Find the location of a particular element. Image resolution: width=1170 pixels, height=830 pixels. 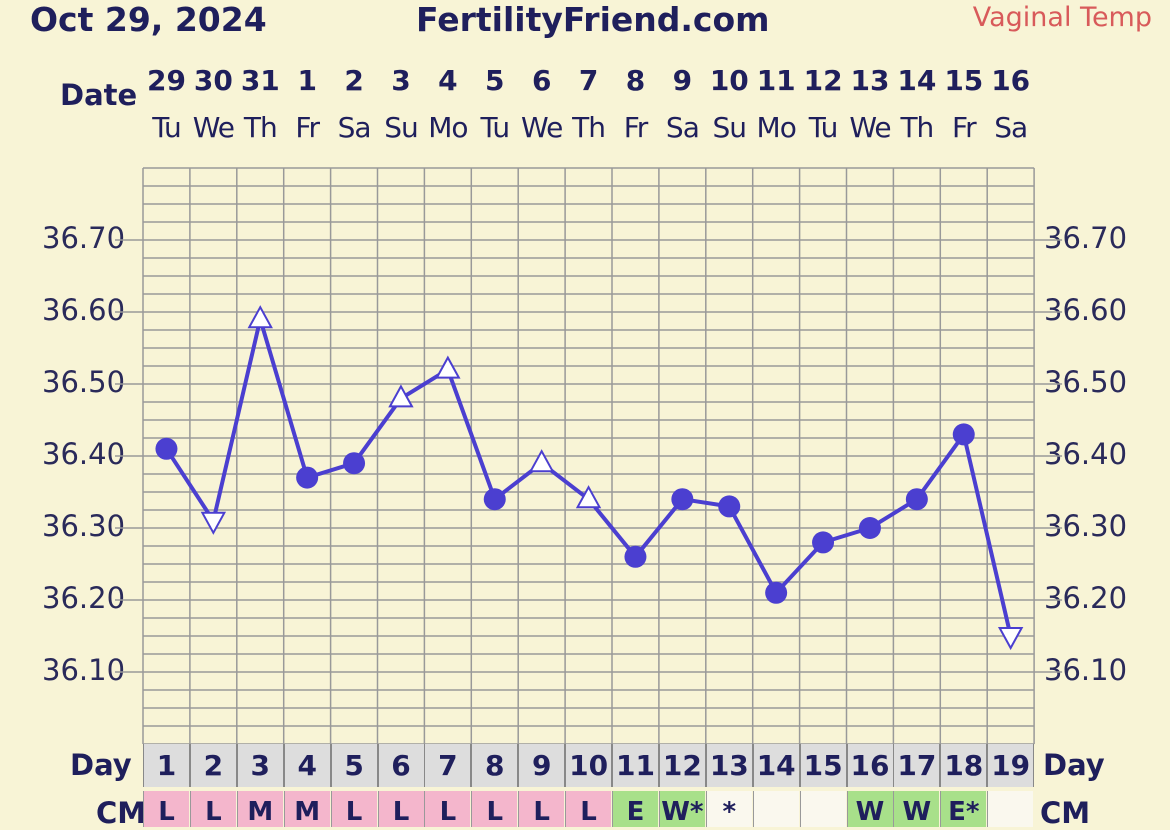

cycle-day-cell: 17 is located at coordinates (916, 765).